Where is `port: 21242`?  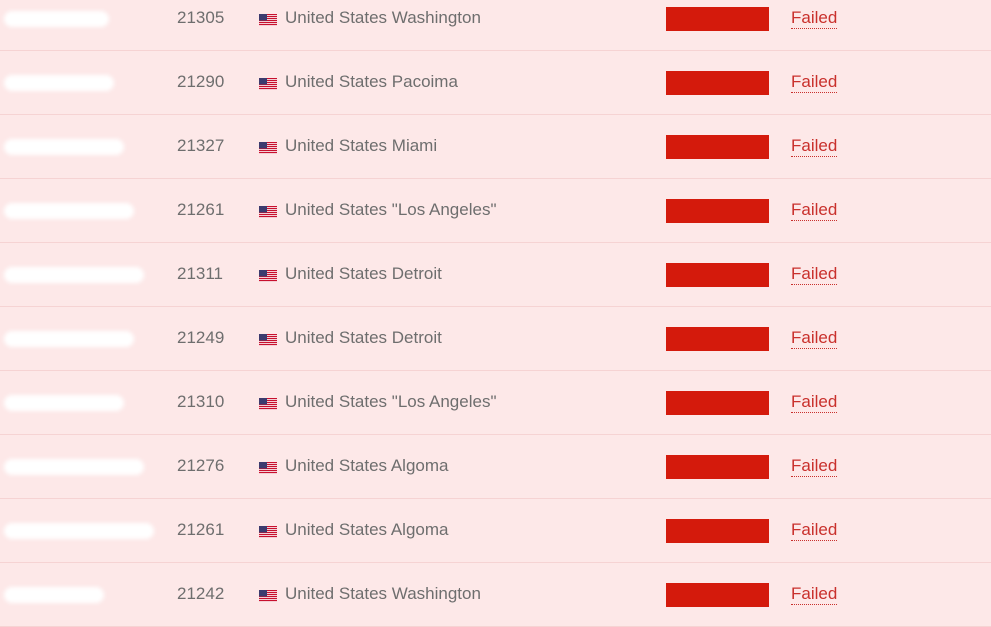 port: 21242 is located at coordinates (201, 593).